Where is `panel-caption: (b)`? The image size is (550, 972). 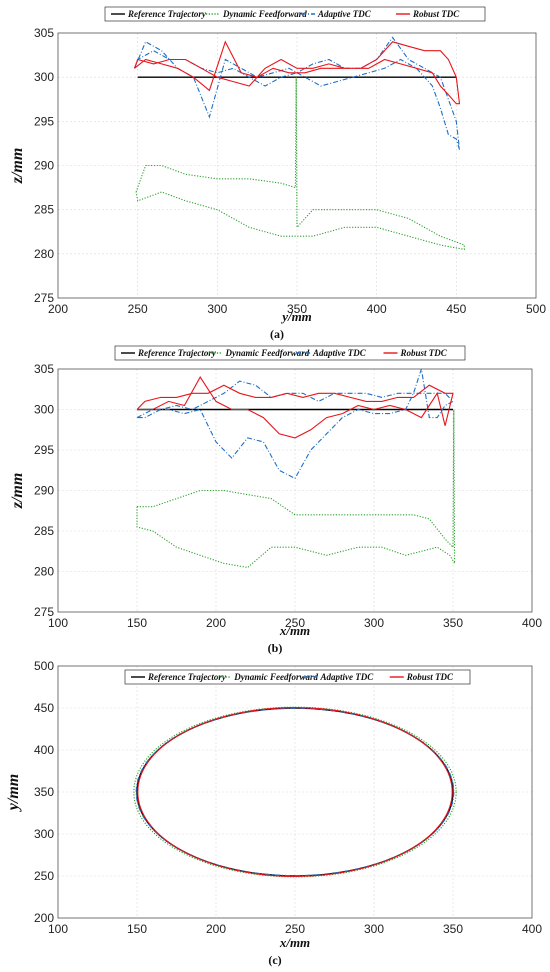
panel-caption: (b) is located at coordinates (275, 648).